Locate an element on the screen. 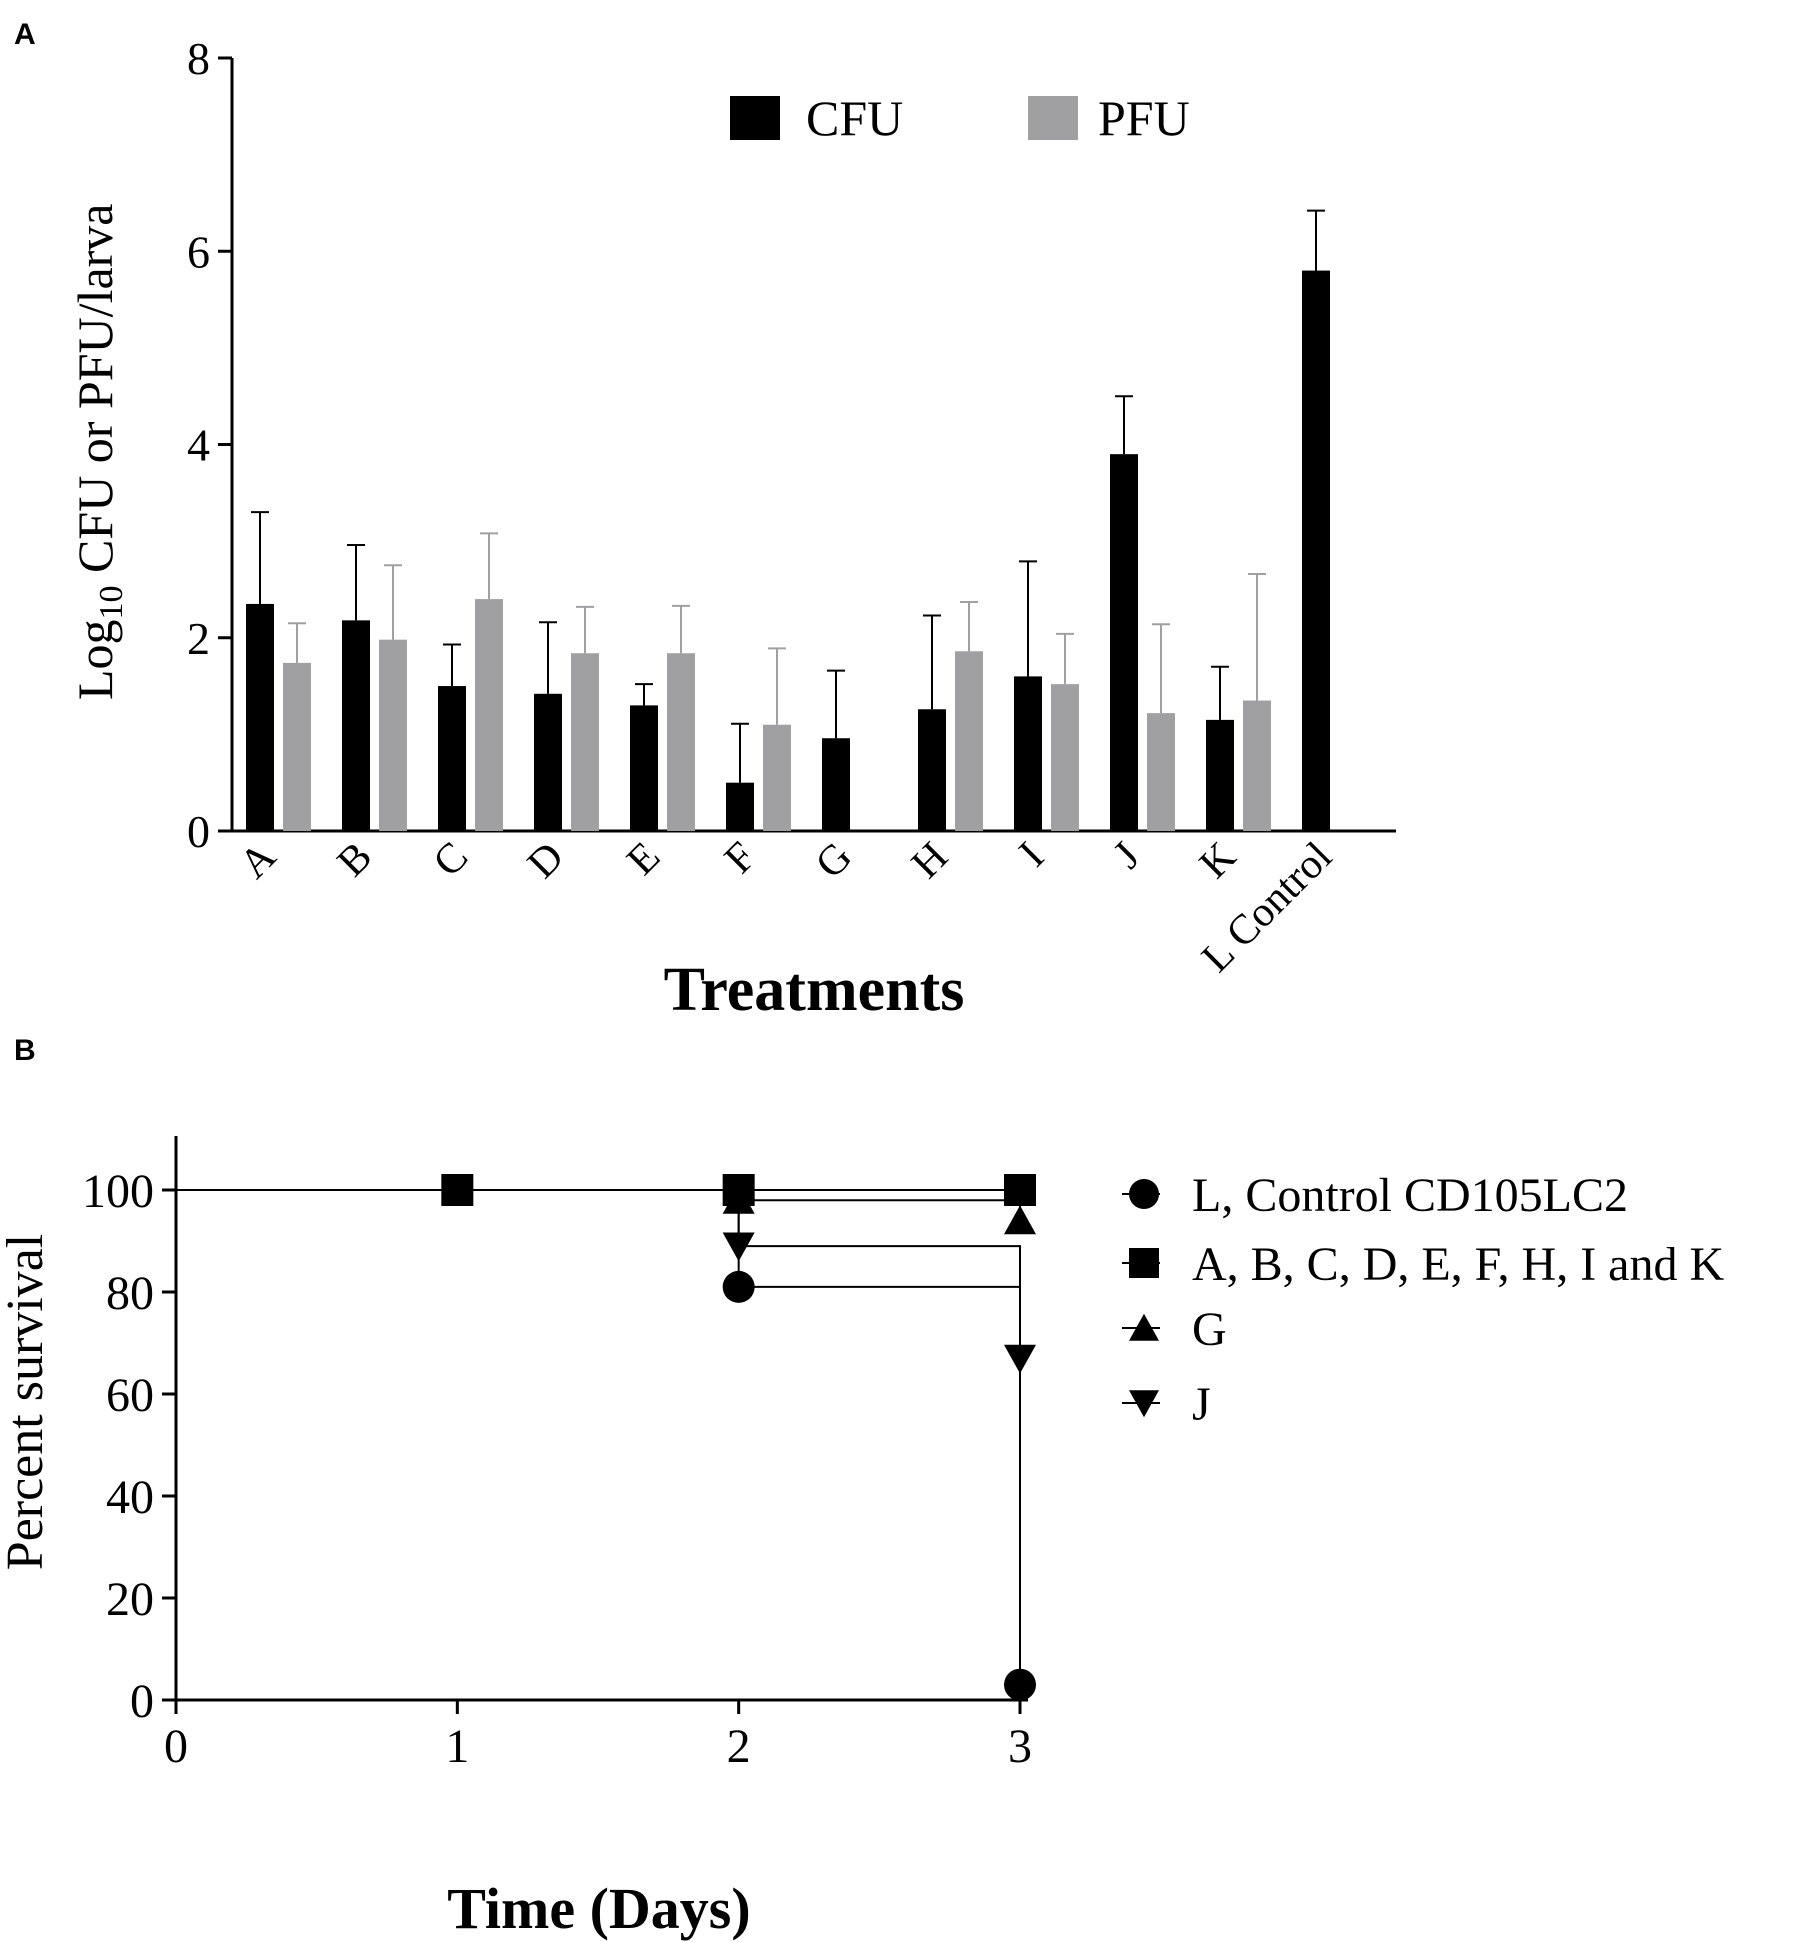  bar-cfu-c is located at coordinates (452, 758).